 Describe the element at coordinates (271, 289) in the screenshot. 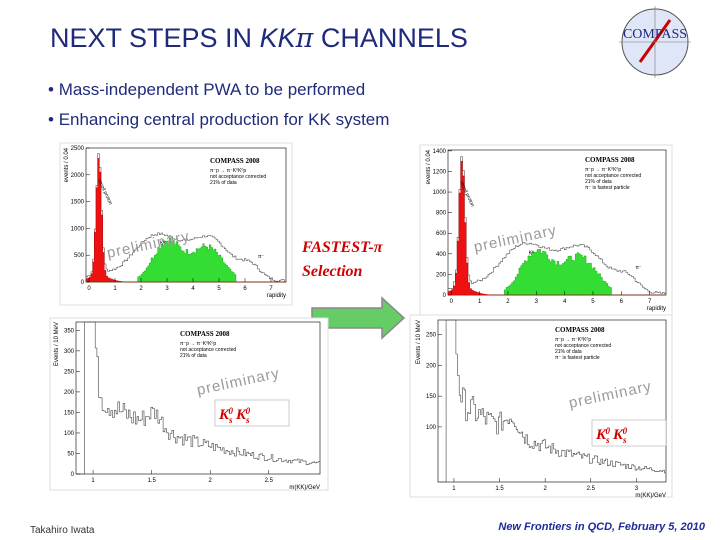

I see `x-tick-label: 7` at that location.